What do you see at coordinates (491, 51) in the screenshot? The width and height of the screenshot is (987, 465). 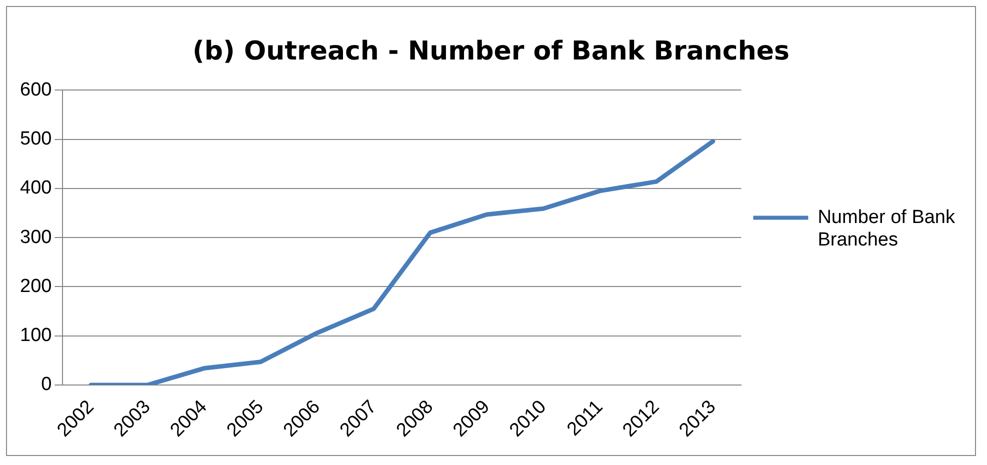 I see `chart-title: (b) Outreach - Number of Bank Branches` at bounding box center [491, 51].